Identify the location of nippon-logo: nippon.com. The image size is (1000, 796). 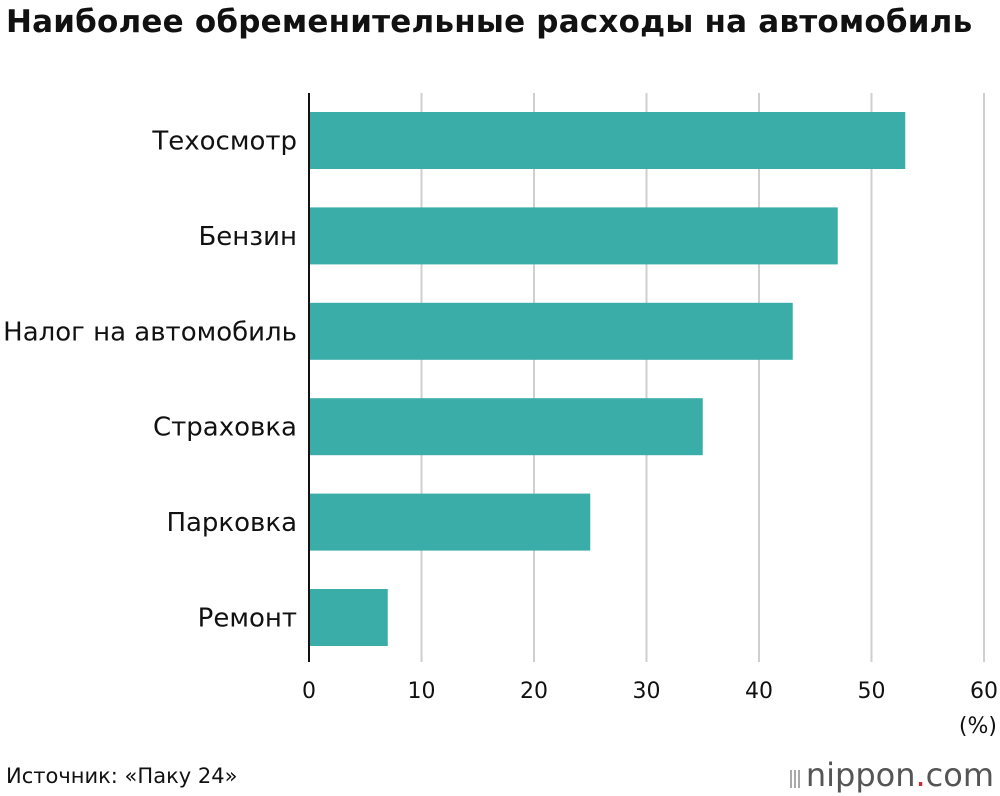
(891, 776).